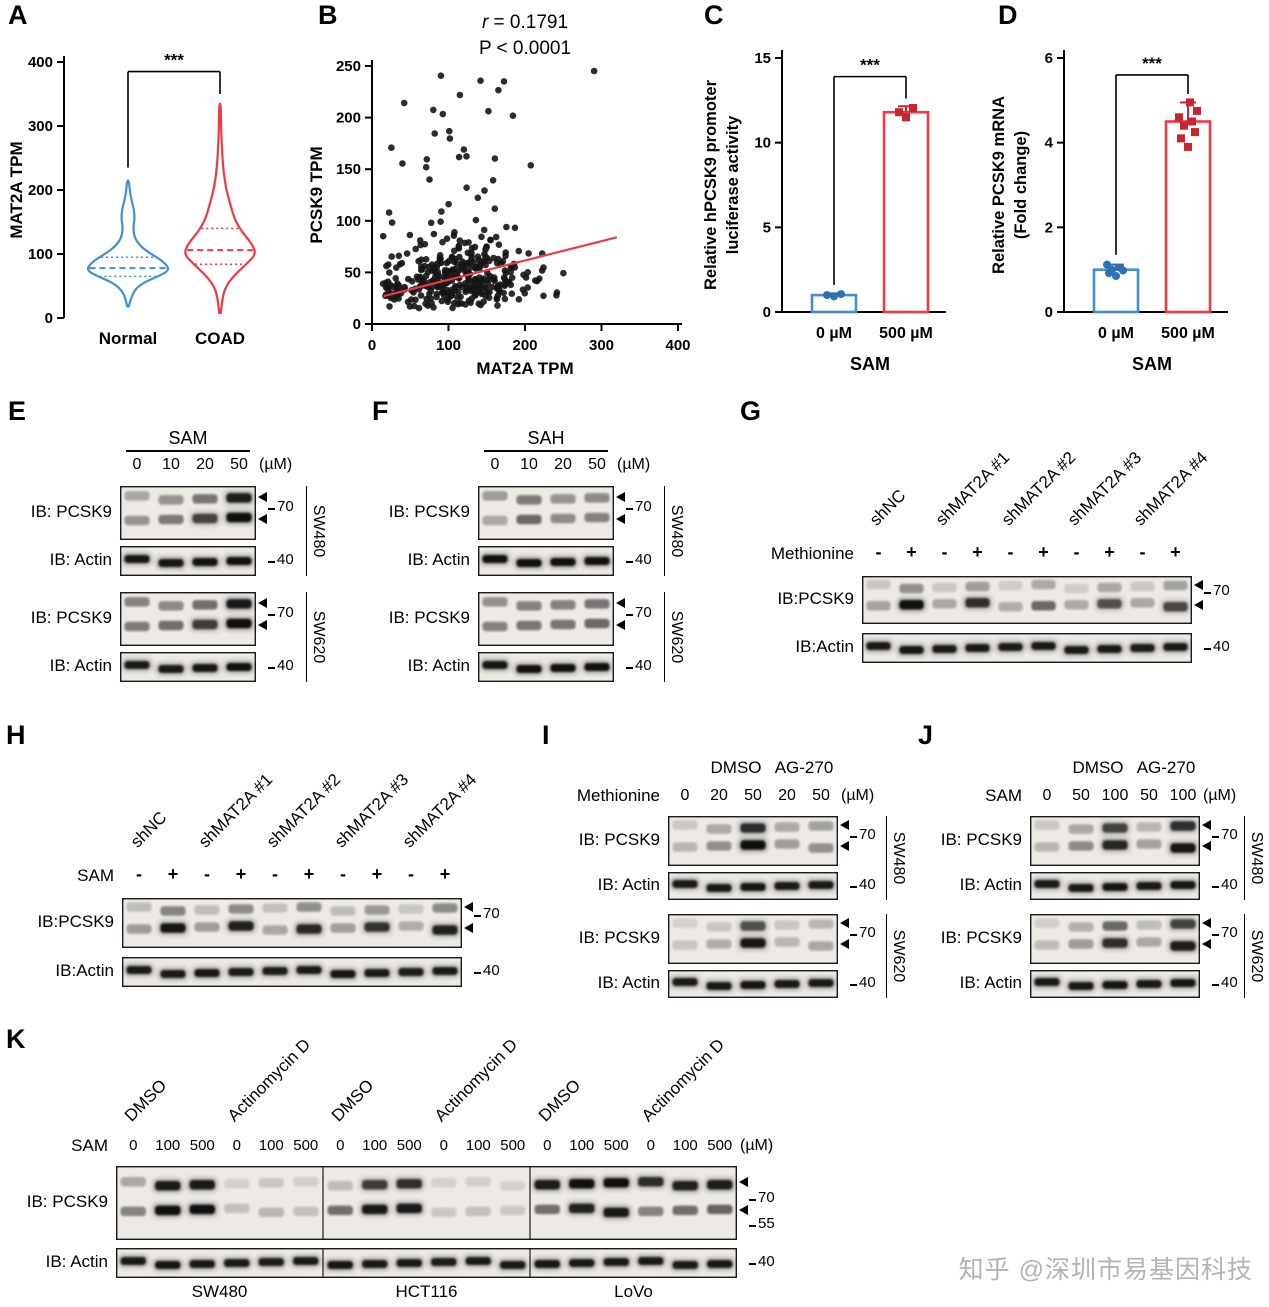  Describe the element at coordinates (40, 126) in the screenshot. I see `y-tick-label: 300` at that location.